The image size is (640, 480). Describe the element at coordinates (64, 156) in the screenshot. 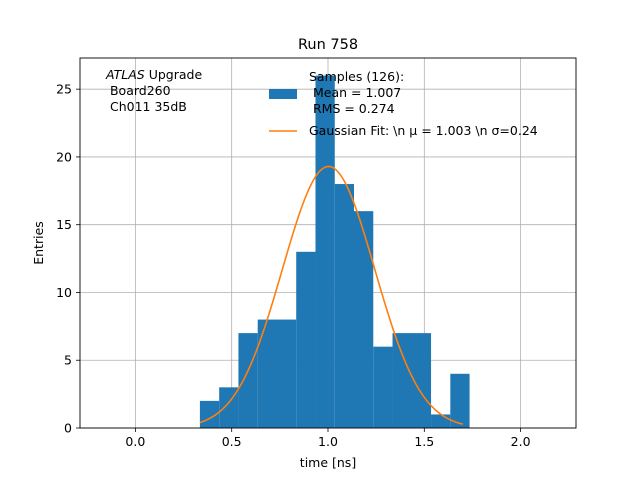

I see `y-tick-label: 20` at that location.